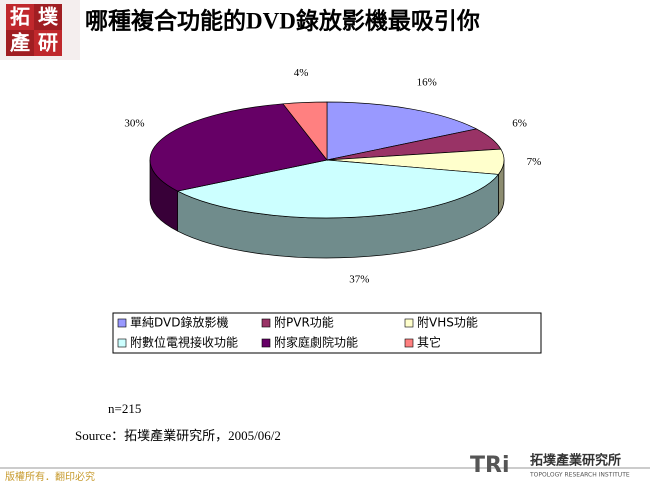 Image resolution: width=650 pixels, height=485 pixels. Describe the element at coordinates (179, 322) in the screenshot. I see `legend-label: 單純DVD錄放影機` at that location.